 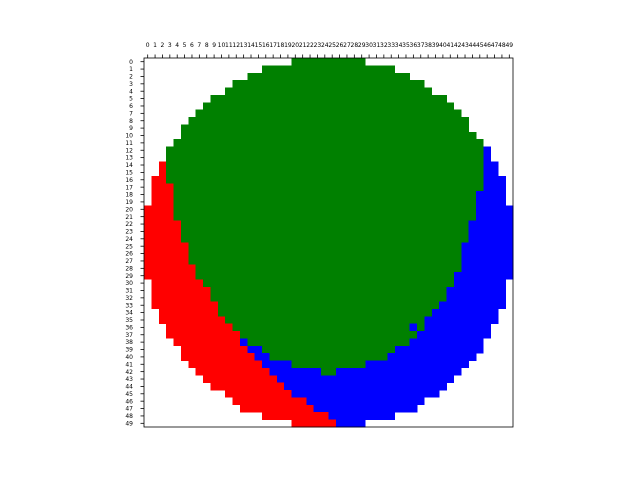 What do you see at coordinates (295, 45) in the screenshot?
I see `x-tick-label-20: 20` at bounding box center [295, 45].